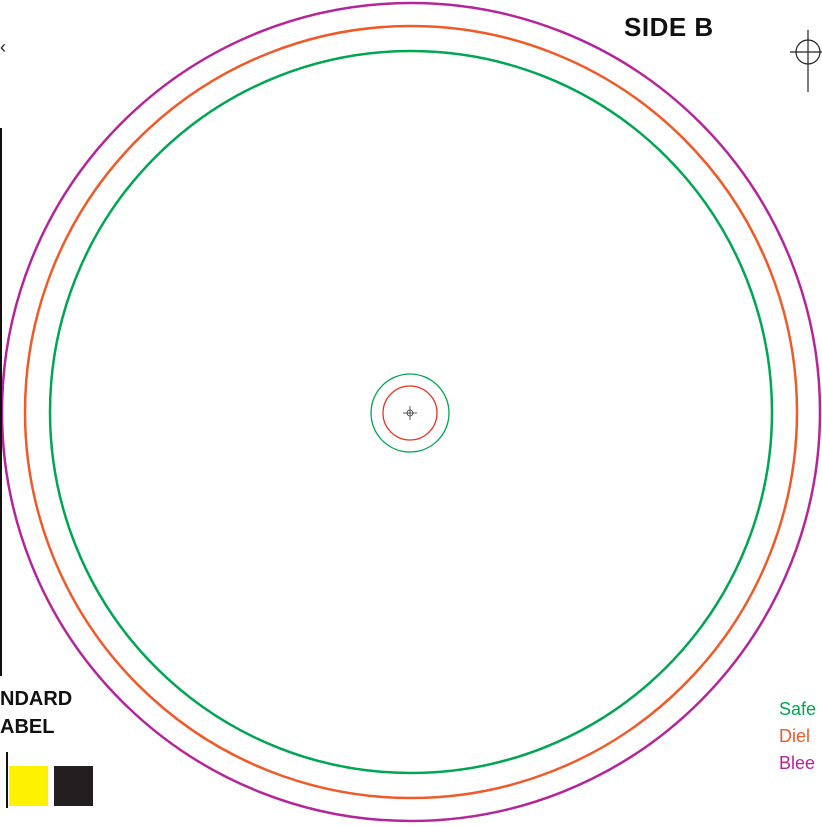  I want to click on die-inner-ring, so click(410, 413).